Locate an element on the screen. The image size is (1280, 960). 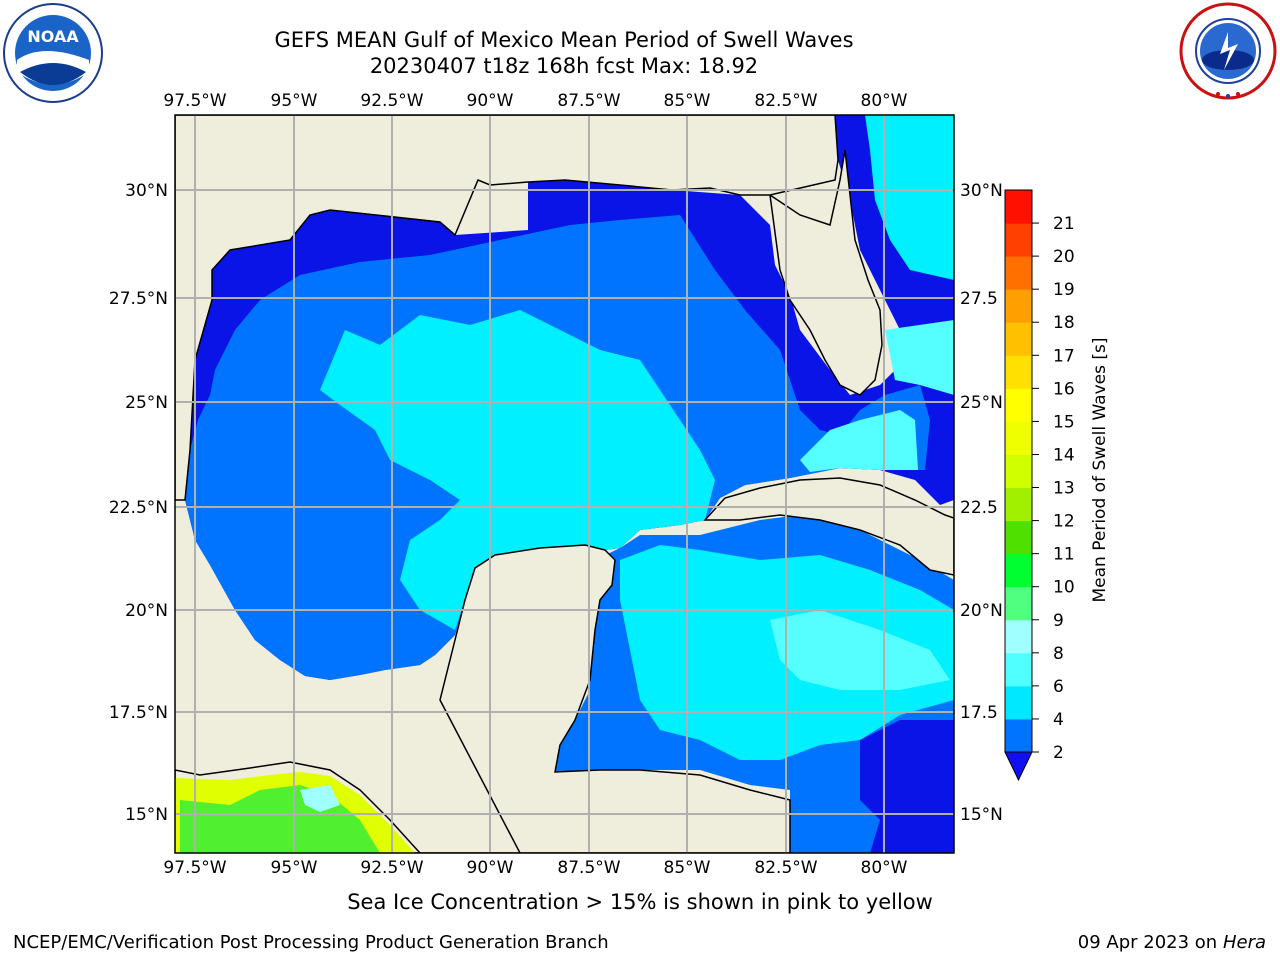
colorbar-tick-label: 14 is located at coordinates (1064, 455).